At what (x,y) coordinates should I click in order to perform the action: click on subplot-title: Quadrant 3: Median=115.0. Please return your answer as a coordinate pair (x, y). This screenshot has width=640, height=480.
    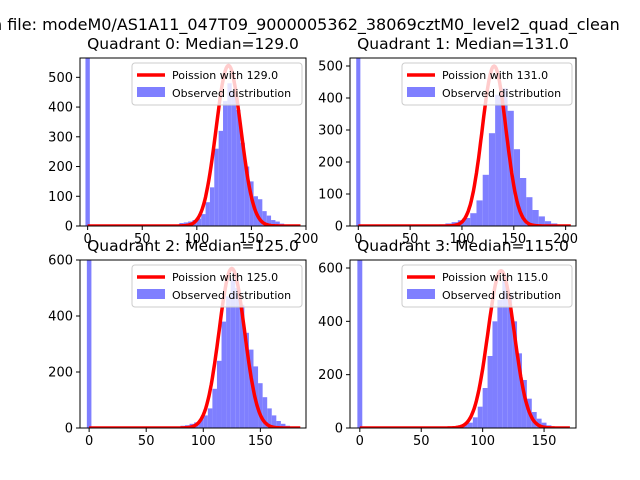
    Looking at the image, I should click on (463, 246).